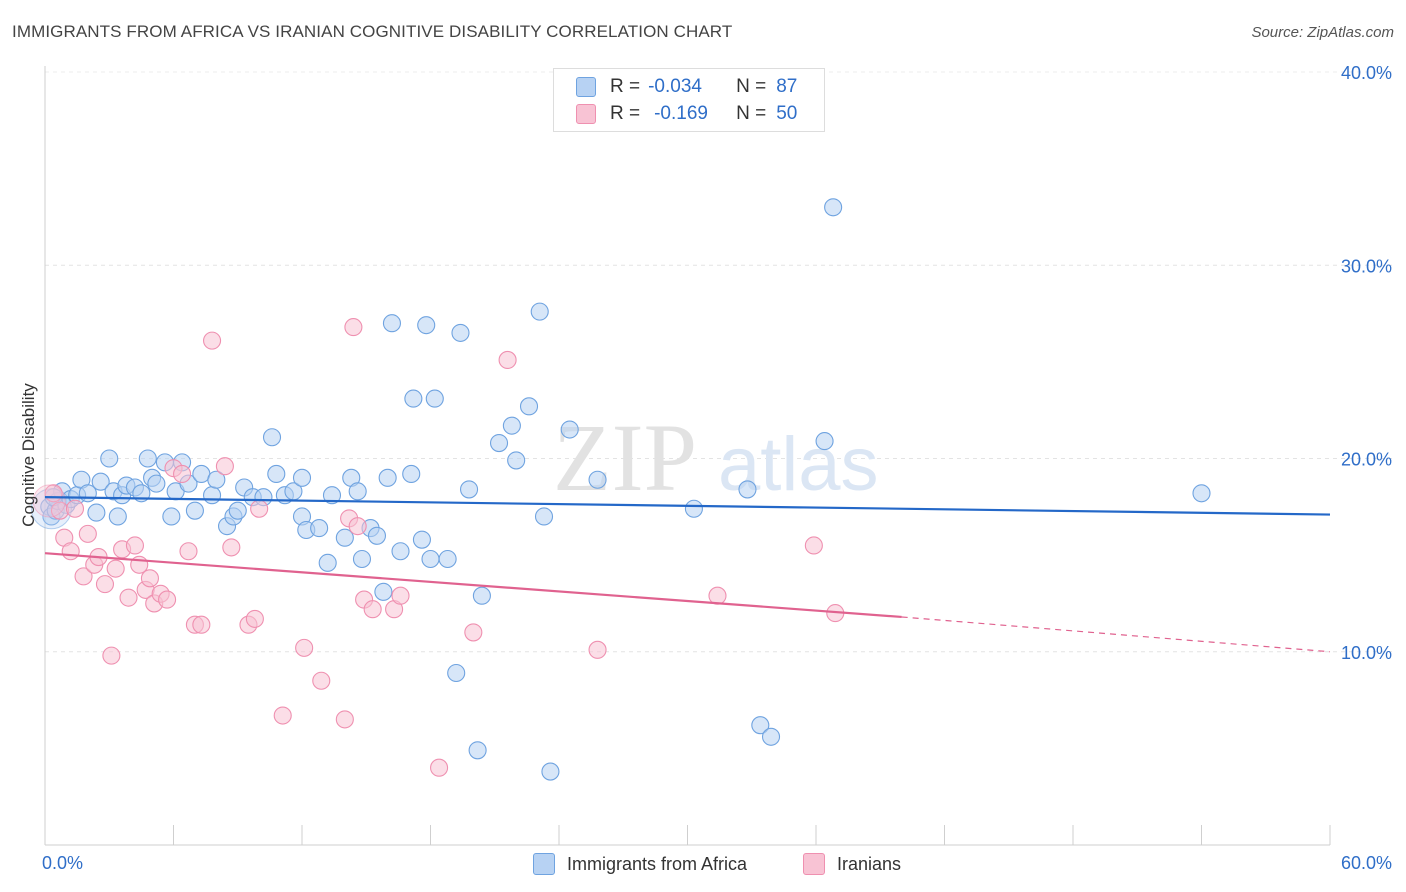 Image resolution: width=1406 pixels, height=892 pixels. What do you see at coordinates (544, 864) in the screenshot?
I see `bottom-legend-swatch-africa` at bounding box center [544, 864].